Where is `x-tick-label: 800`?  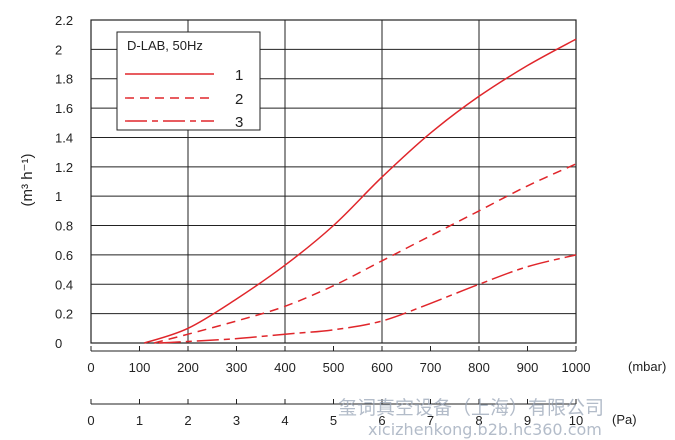
x-tick-label: 800 is located at coordinates (479, 367).